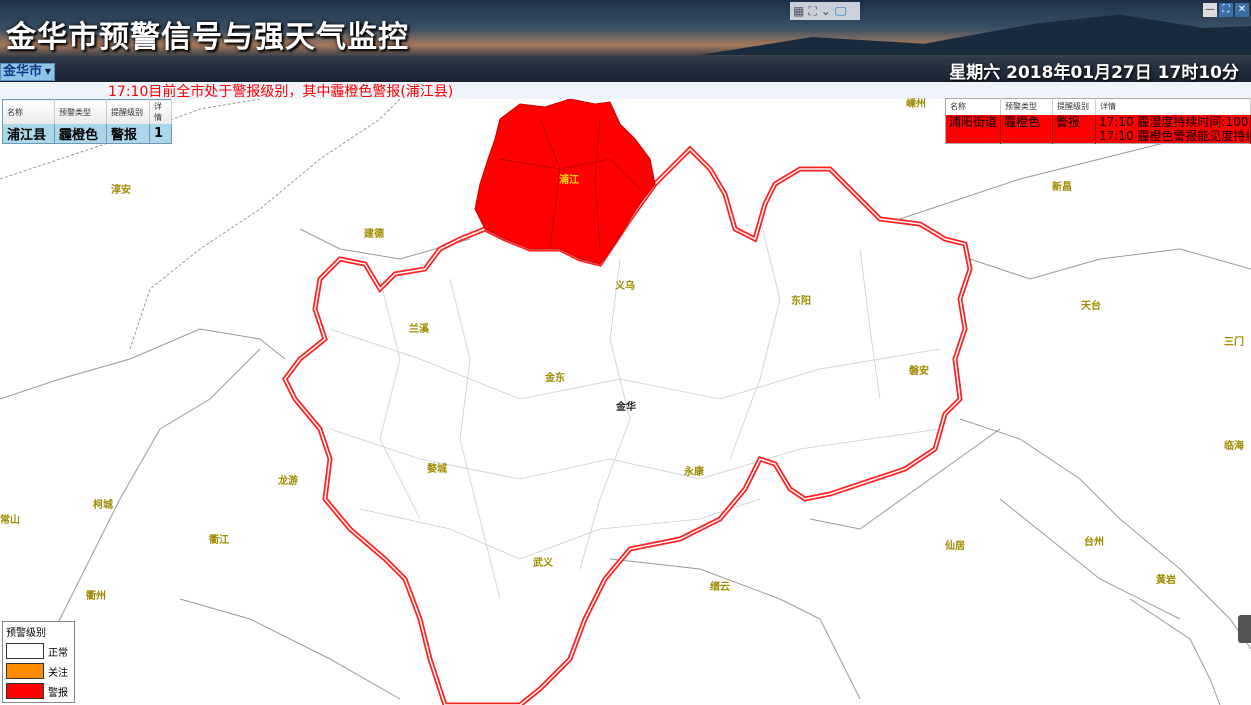 This screenshot has width=1251, height=705. Describe the element at coordinates (1062, 187) in the screenshot. I see `map-label-xinchang: 新昌` at that location.